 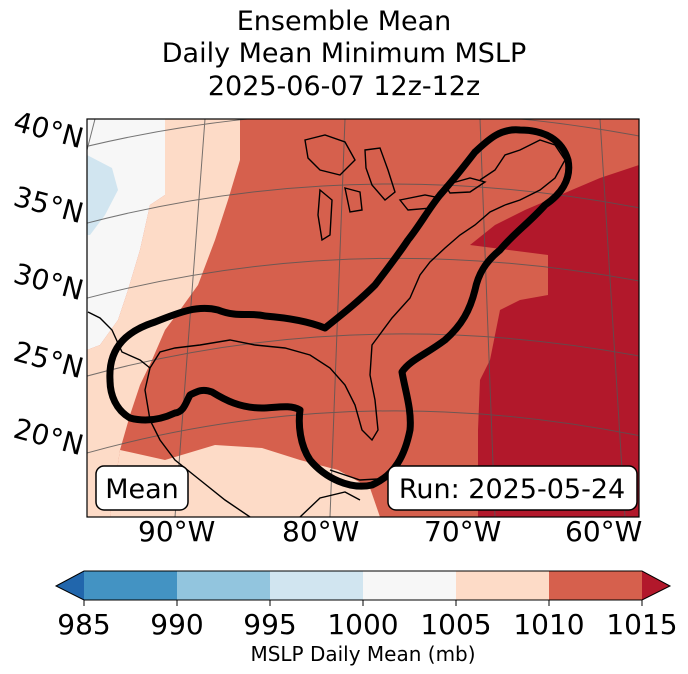 What do you see at coordinates (641, 624) in the screenshot?
I see `colorbar-tick-1015: 1015` at bounding box center [641, 624].